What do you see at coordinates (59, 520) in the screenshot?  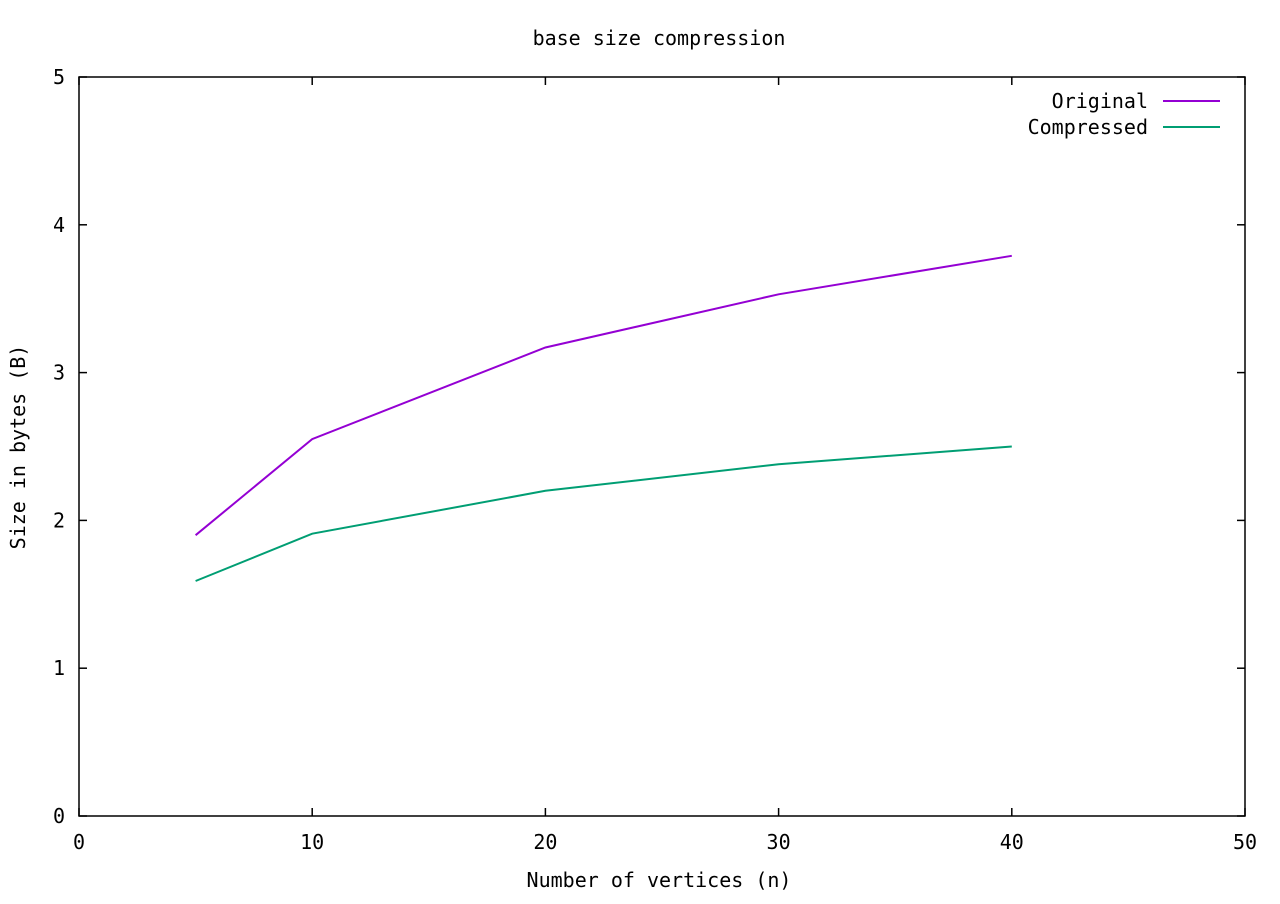 I see `y-tick-label: 2` at bounding box center [59, 520].